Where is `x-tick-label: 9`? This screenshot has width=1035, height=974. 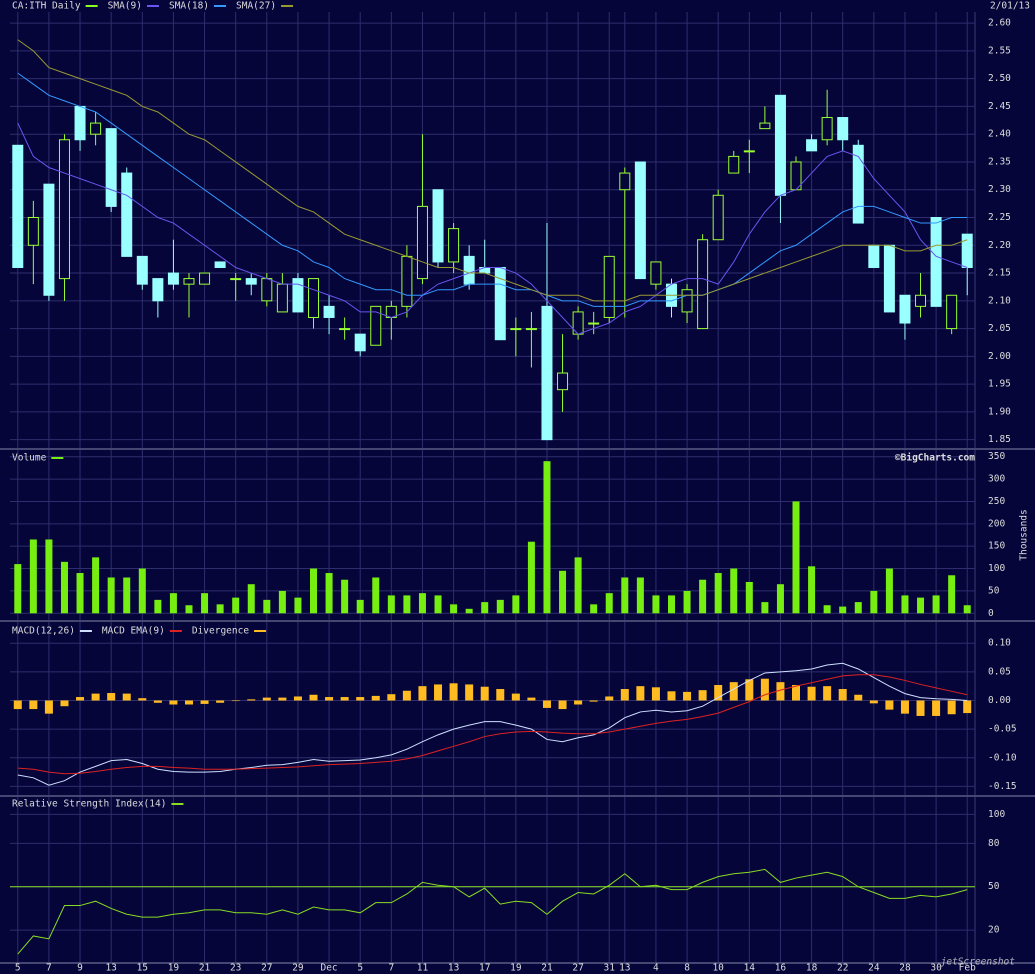
x-tick-label: 9 is located at coordinates (80, 968).